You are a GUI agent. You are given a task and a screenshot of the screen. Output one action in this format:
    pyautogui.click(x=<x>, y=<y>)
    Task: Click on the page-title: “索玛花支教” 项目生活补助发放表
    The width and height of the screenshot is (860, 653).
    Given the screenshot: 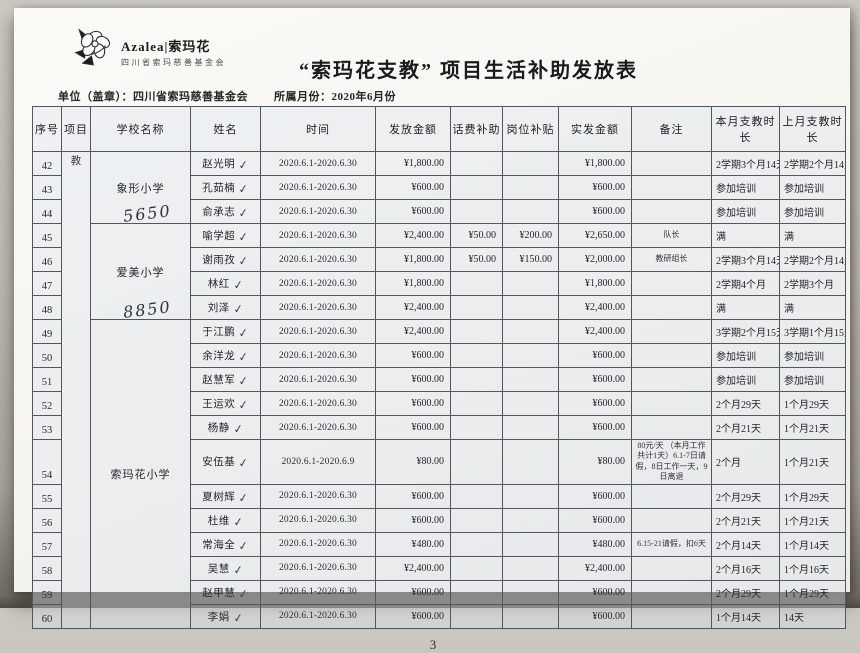 What is the action you would take?
    pyautogui.click(x=468, y=71)
    